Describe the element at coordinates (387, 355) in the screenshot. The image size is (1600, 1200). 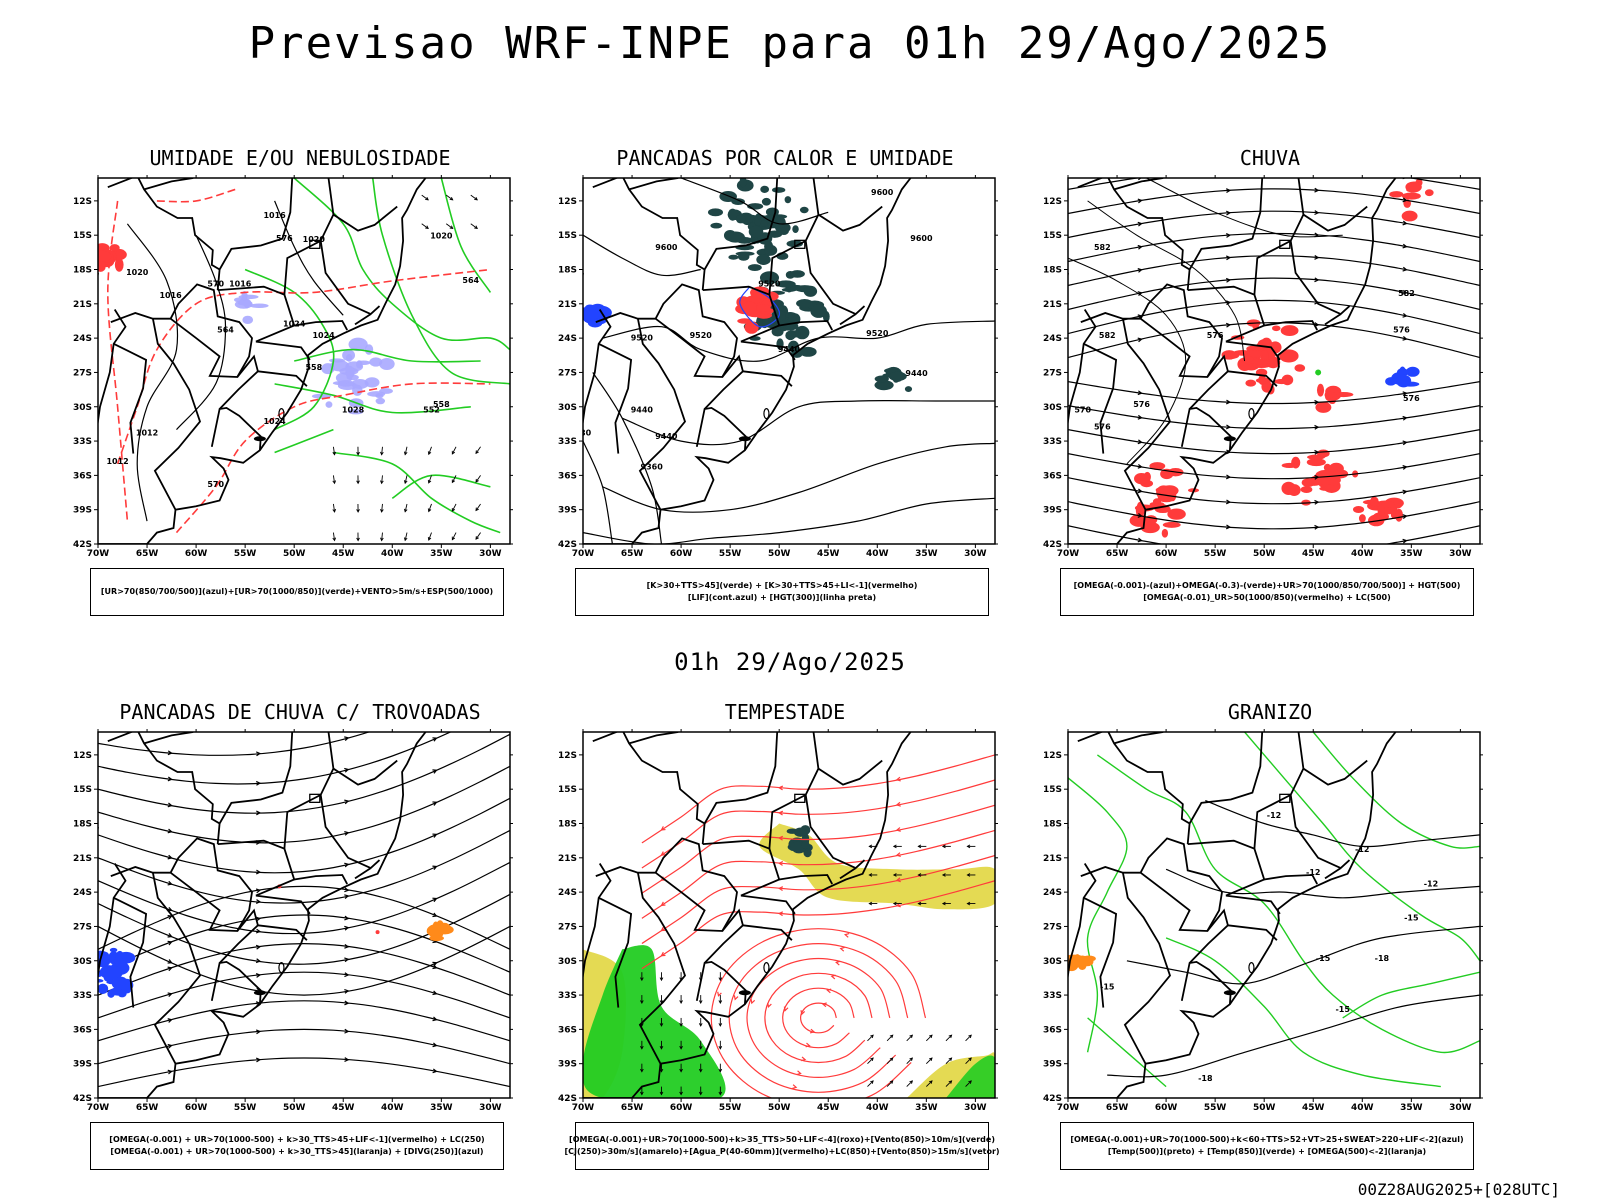
I see `humidity-green-contour` at that location.